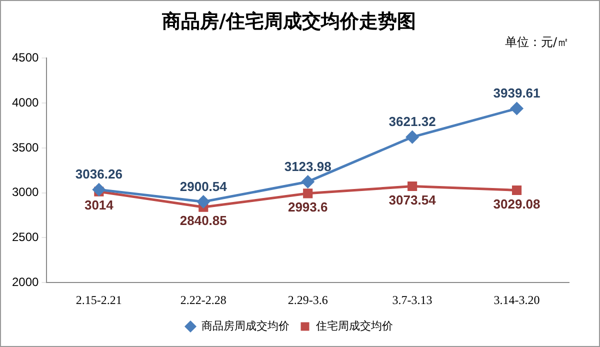  What do you see at coordinates (412, 122) in the screenshot?
I see `data-label: 3621.32` at bounding box center [412, 122].